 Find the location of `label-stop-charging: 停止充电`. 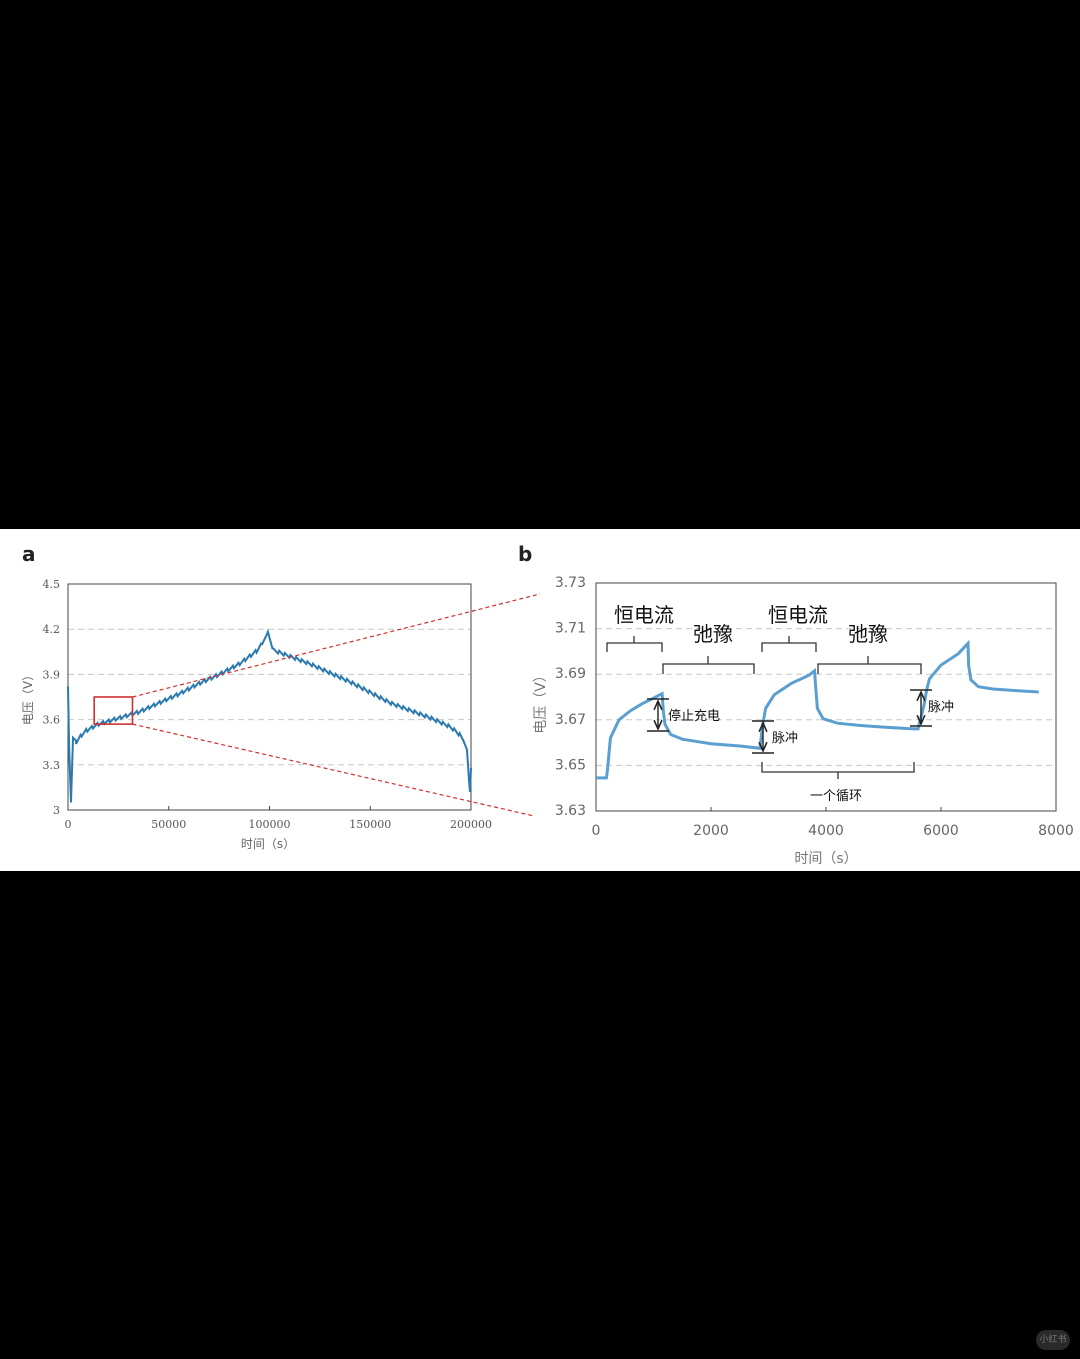

label-stop-charging: 停止充电 is located at coordinates (694, 716).